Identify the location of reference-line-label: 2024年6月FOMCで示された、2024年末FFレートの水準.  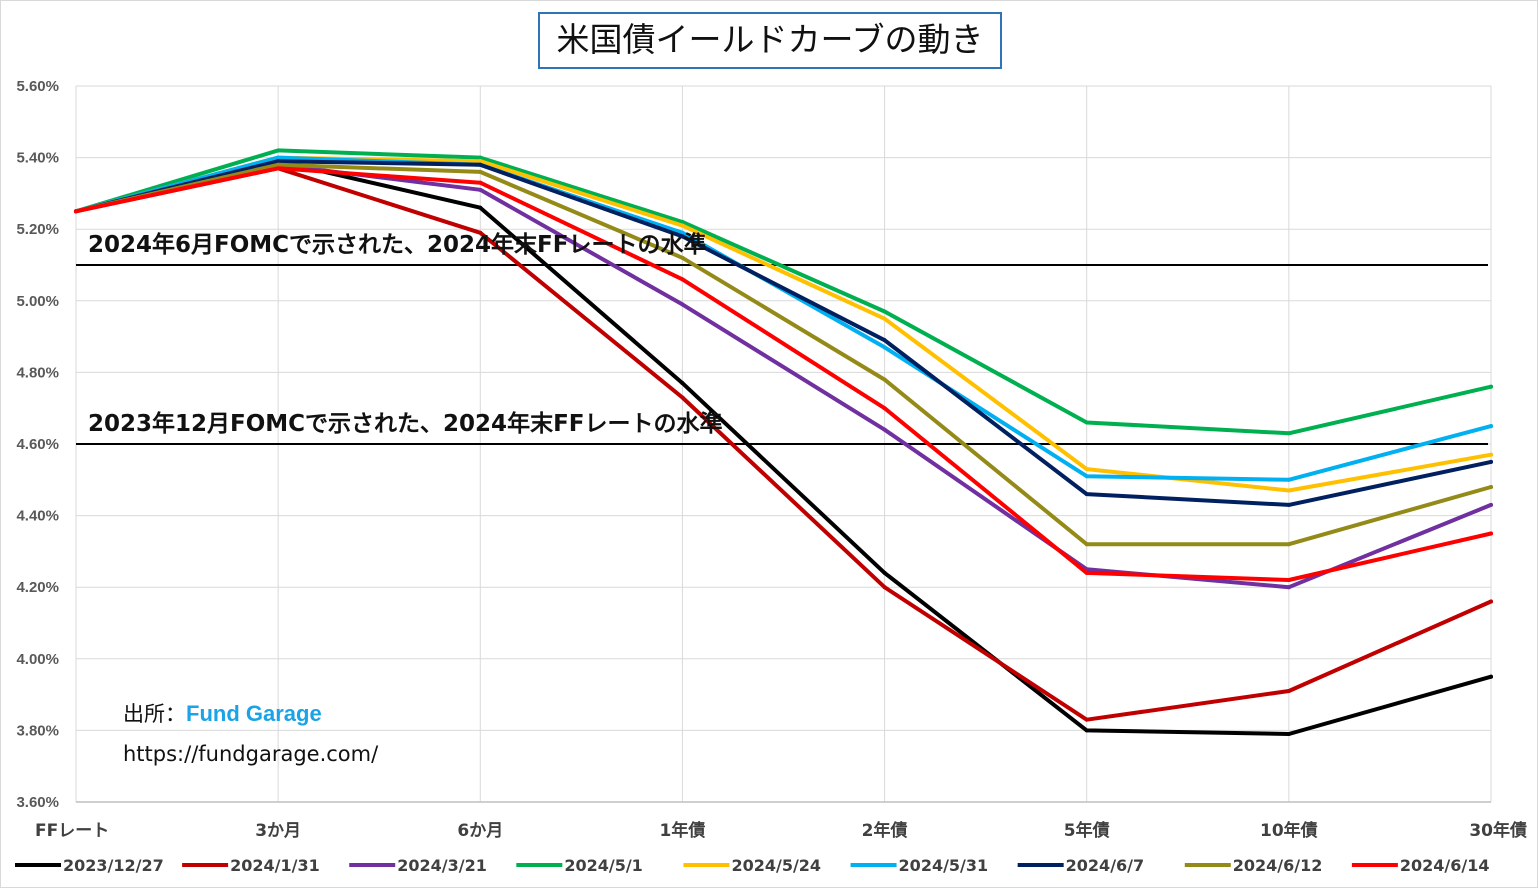
(397, 244).